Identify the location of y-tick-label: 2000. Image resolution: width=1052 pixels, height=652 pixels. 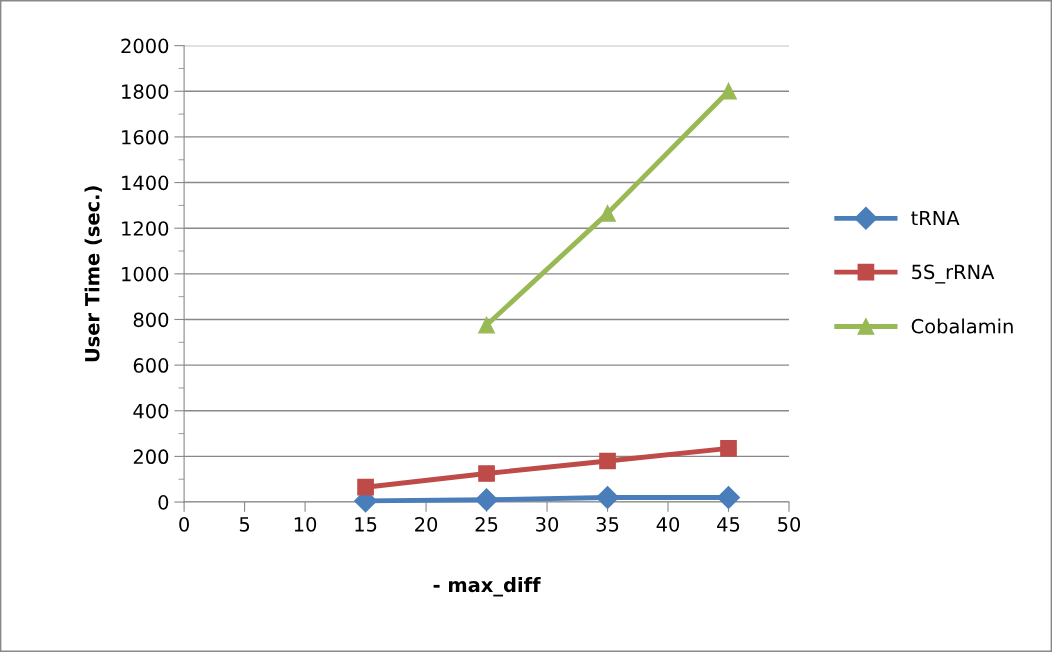
(145, 46).